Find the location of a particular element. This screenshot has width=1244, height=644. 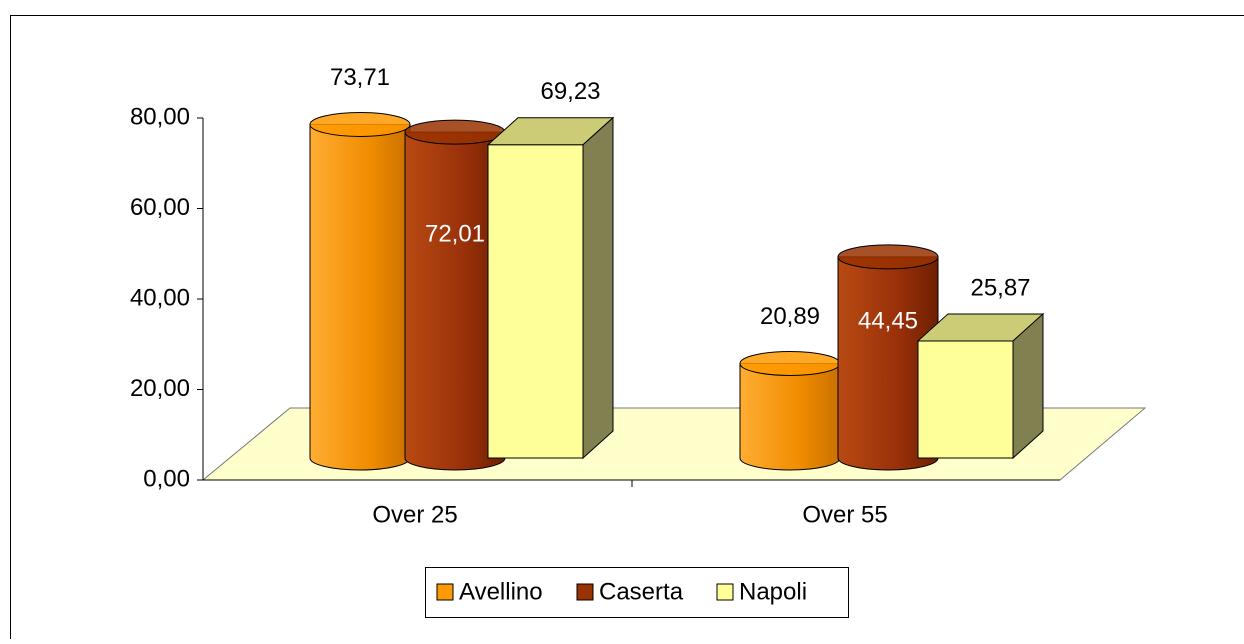

x-tick-label: Over 55 is located at coordinates (844, 514).